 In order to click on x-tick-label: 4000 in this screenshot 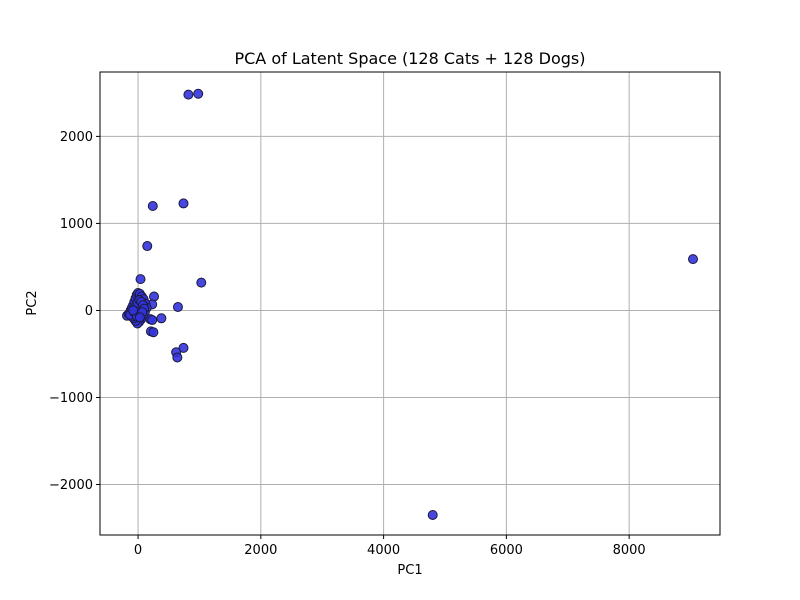, I will do `click(383, 550)`.